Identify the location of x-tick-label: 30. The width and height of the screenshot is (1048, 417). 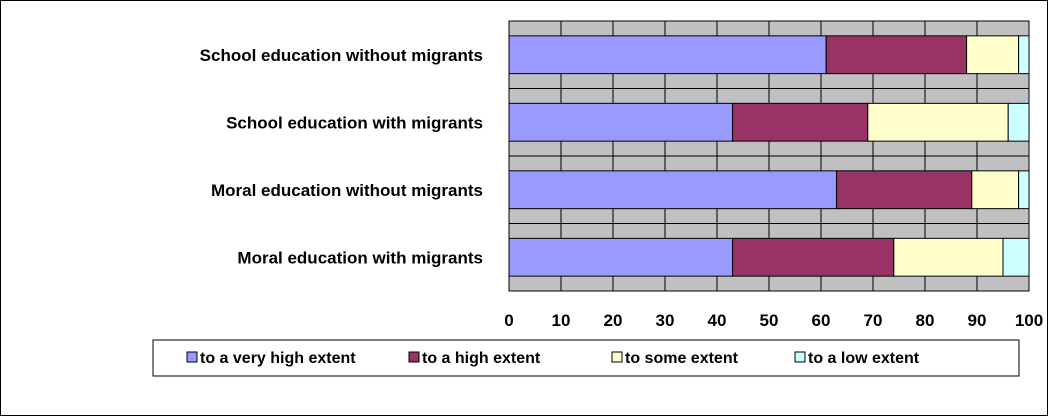
(665, 320).